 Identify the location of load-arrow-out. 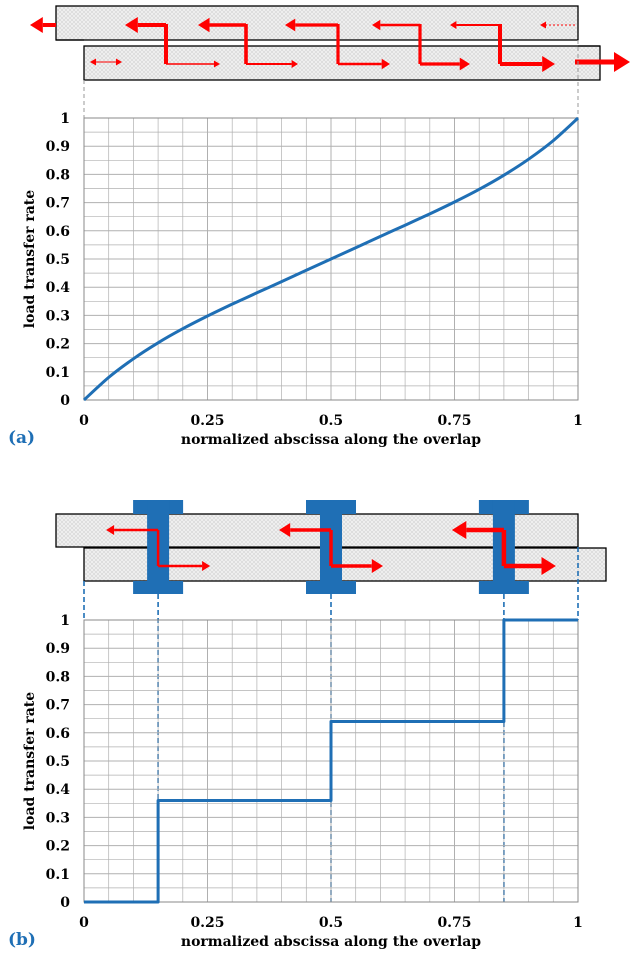
(602, 62).